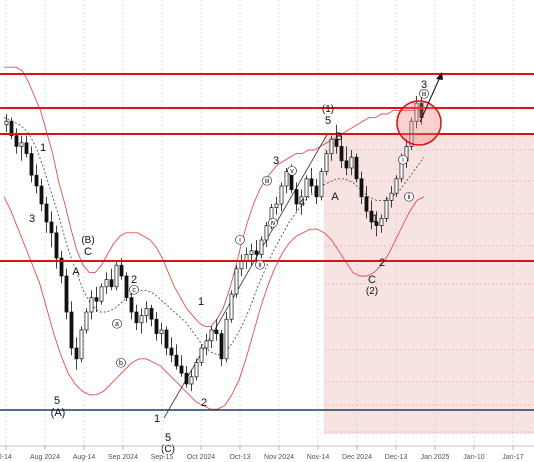 This screenshot has height=462, width=534. I want to click on wave-label: 2, so click(382, 263).